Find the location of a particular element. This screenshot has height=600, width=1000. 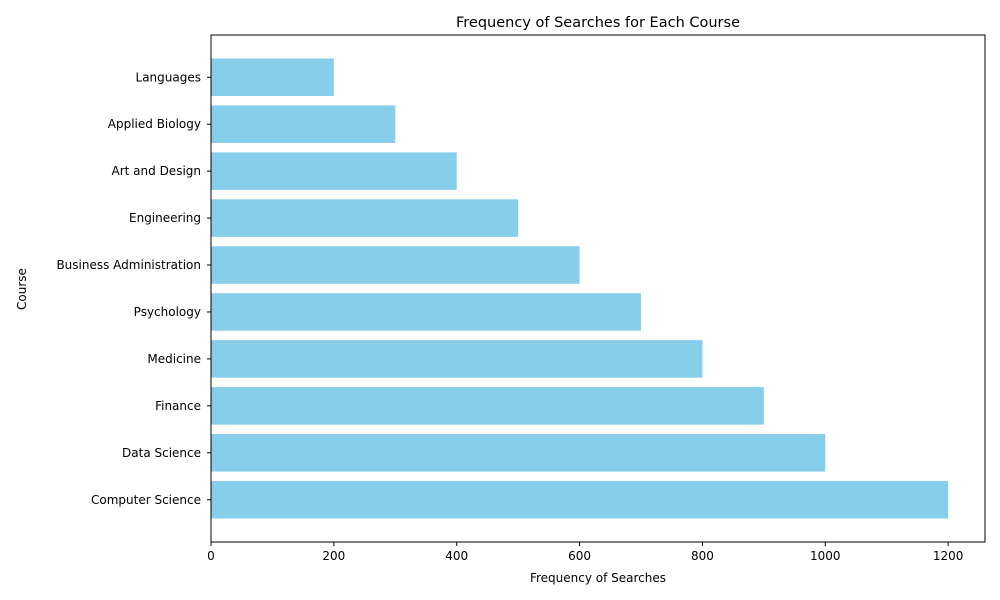

y-tick-label-engineering: Engineering is located at coordinates (165, 218).